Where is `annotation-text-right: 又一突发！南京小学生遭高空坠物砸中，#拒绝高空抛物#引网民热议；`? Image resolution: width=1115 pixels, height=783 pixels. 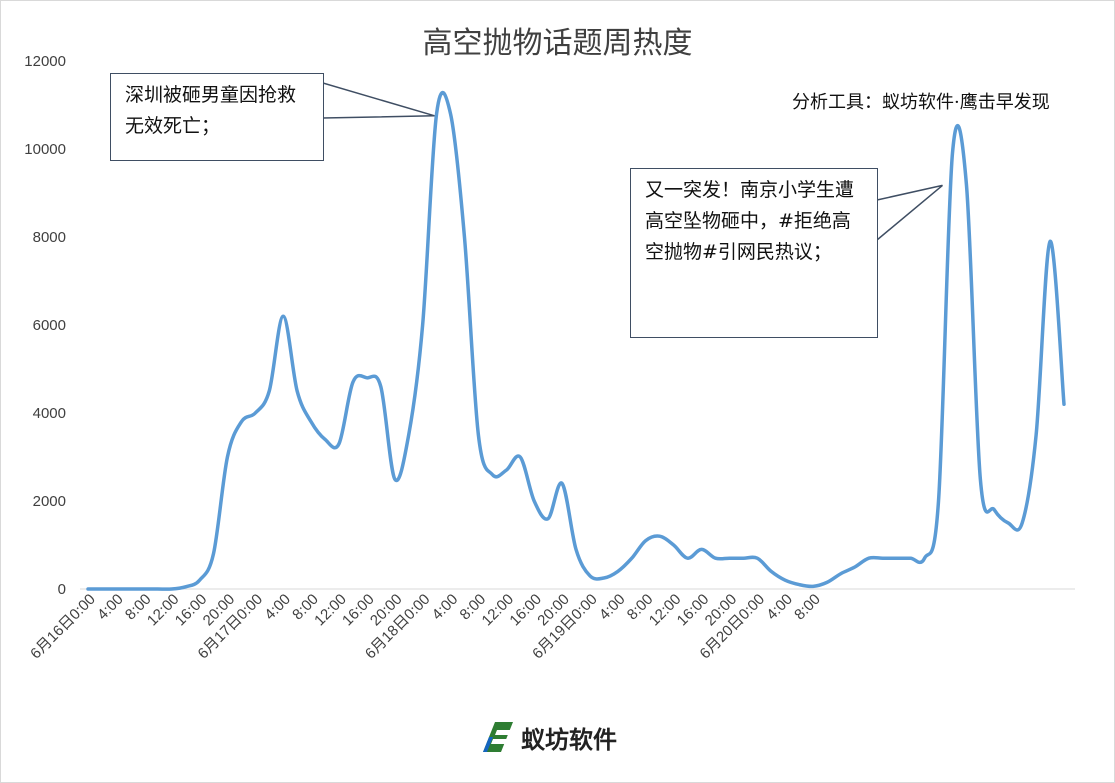
annotation-text-right: 又一突发！南京小学生遭高空坠物砸中，#拒绝高空抛物#引网民热议； is located at coordinates (750, 221).